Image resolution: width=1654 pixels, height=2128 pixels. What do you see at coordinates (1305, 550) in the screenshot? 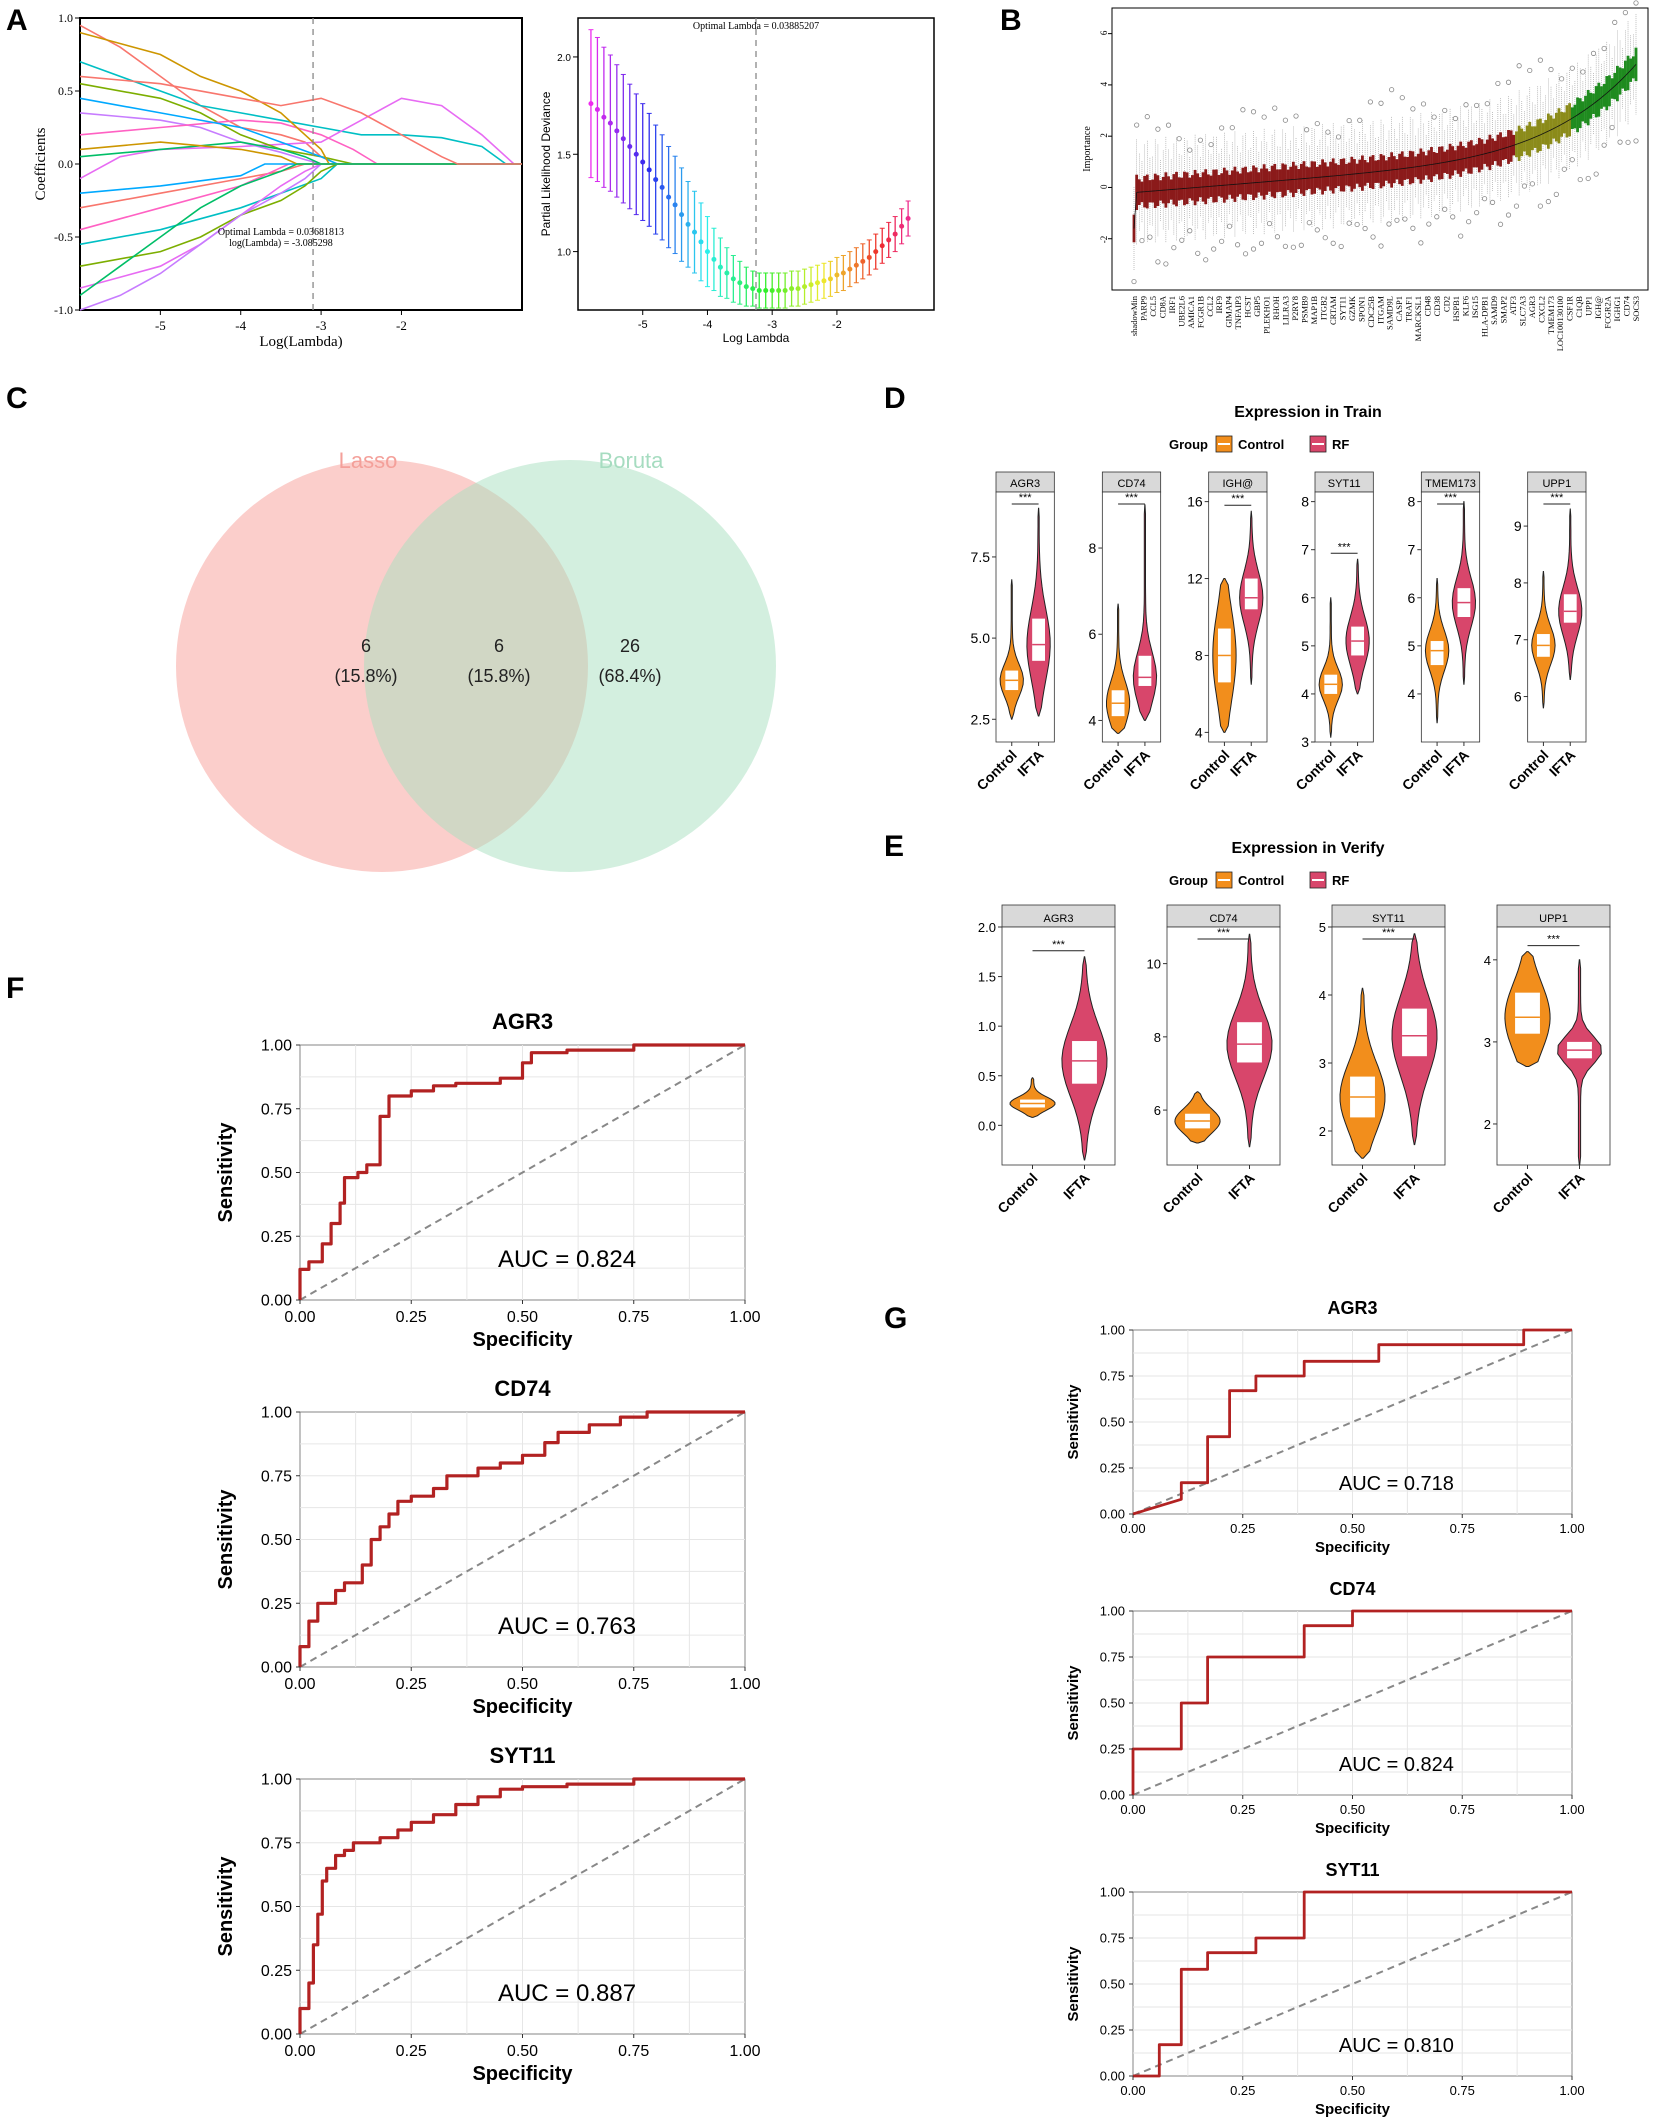
I see `y-tick-label: 7` at bounding box center [1305, 550].